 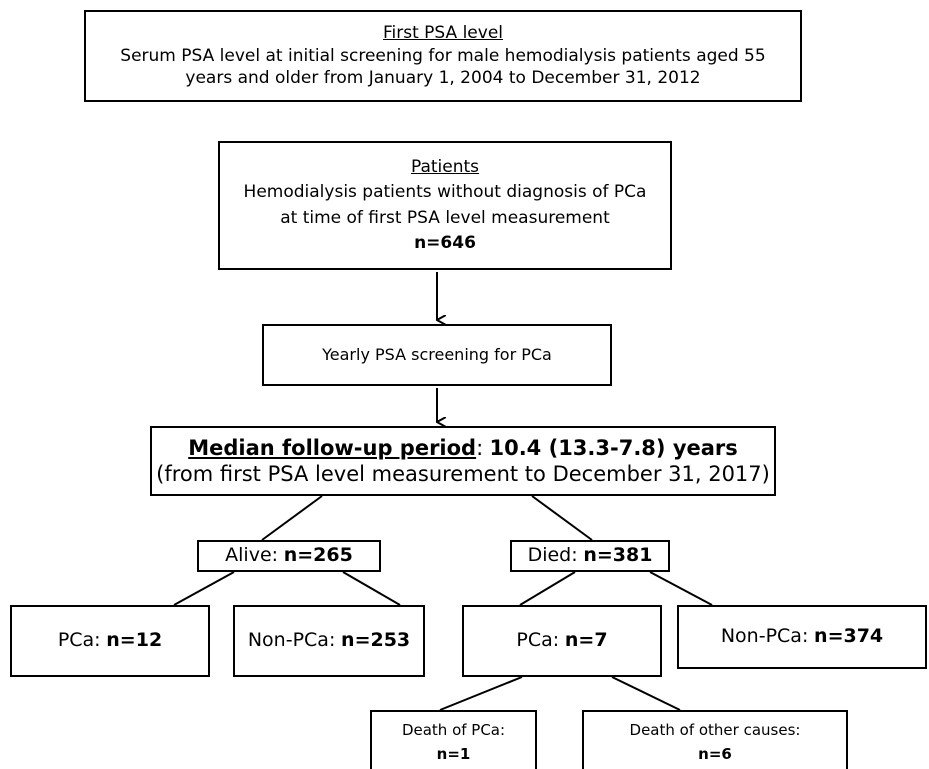 I want to click on box-label: Died:, so click(x=552, y=555).